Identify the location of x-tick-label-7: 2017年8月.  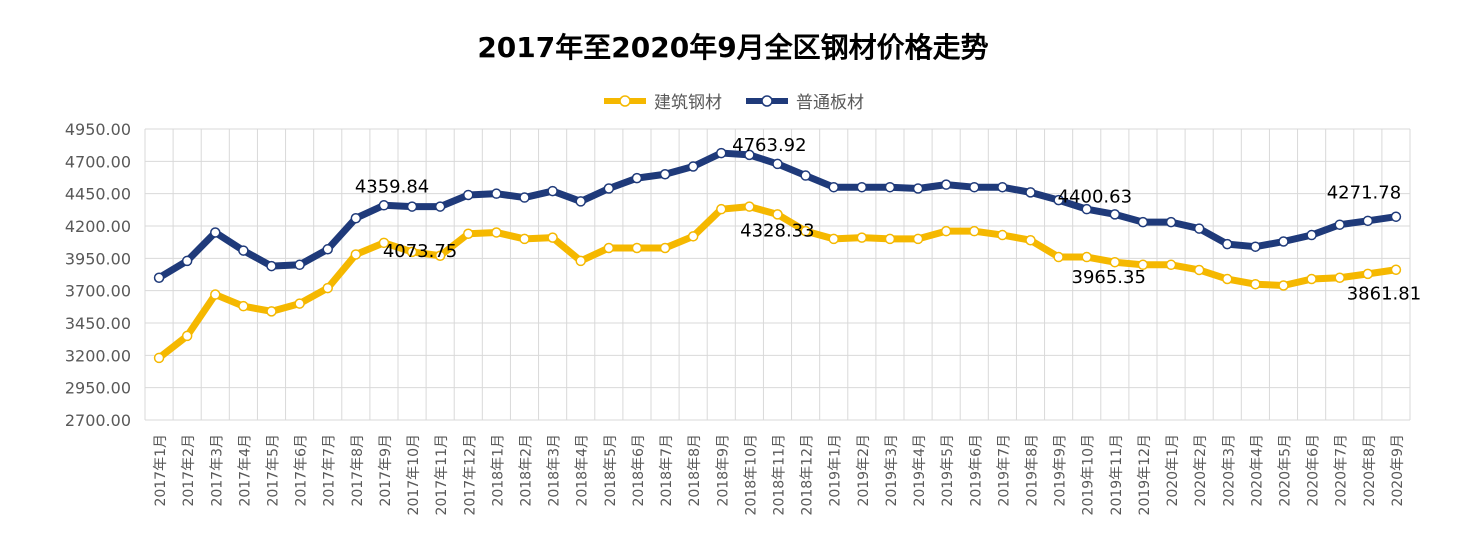
(358, 470).